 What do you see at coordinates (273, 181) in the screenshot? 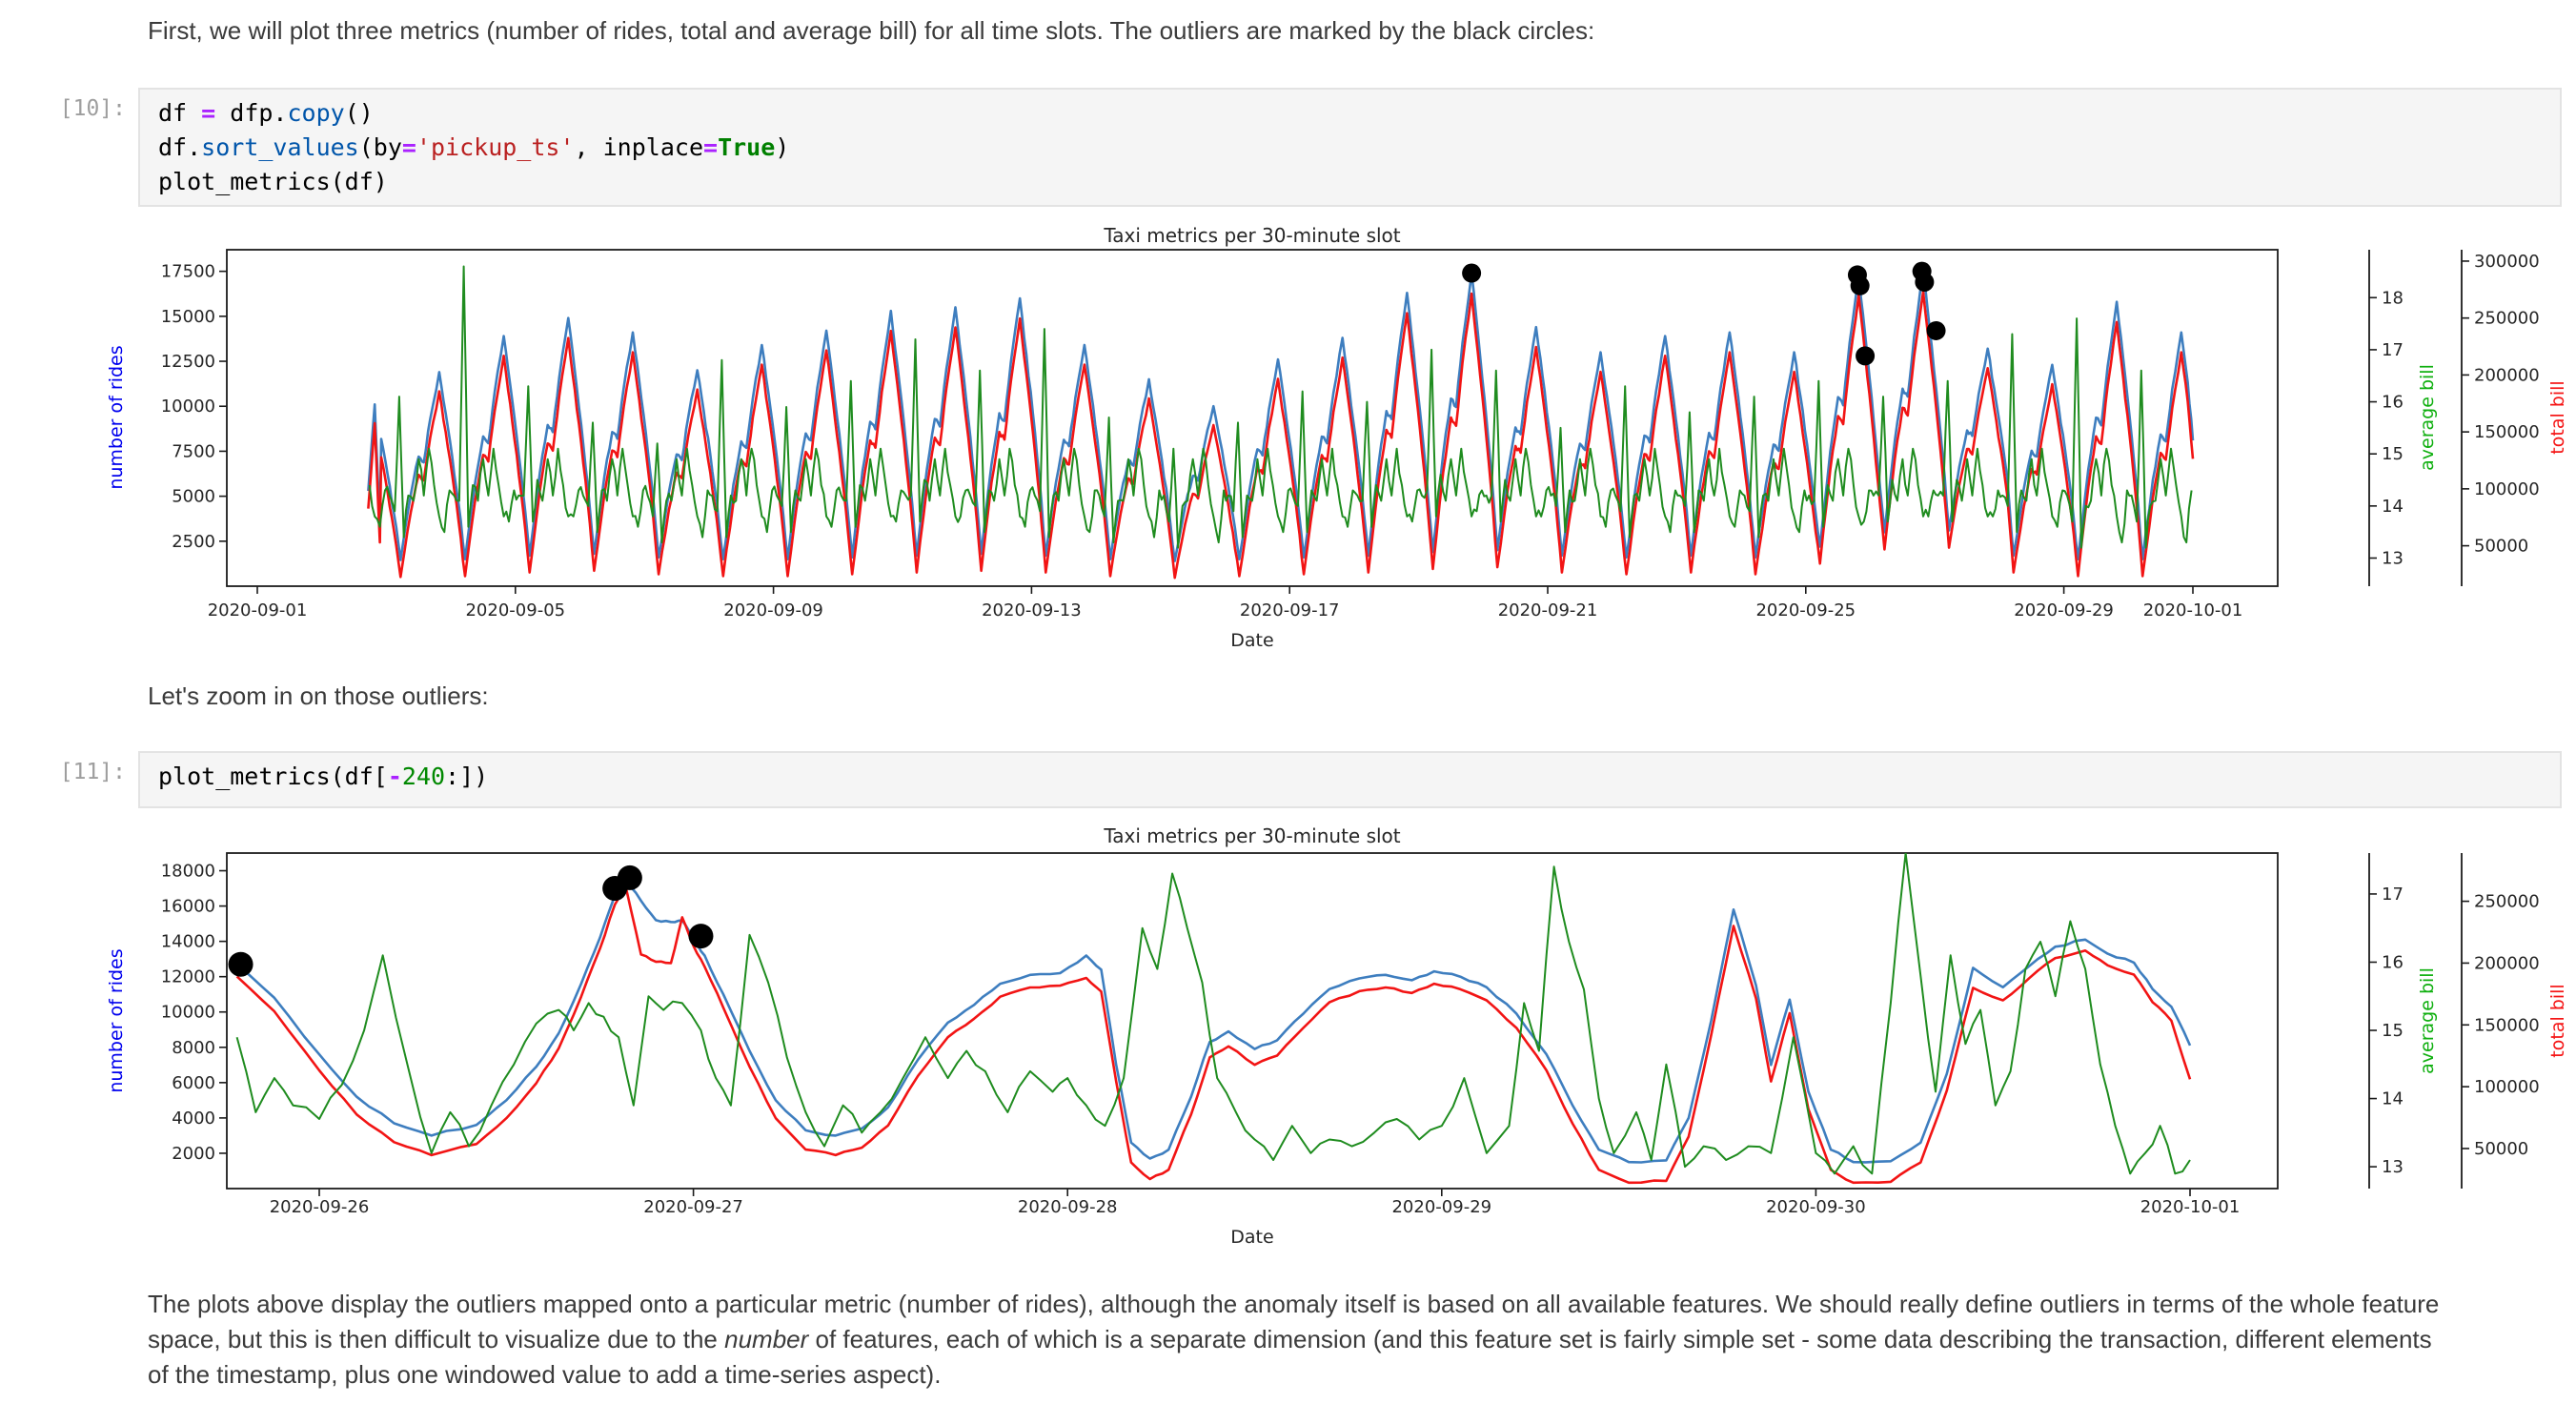
I see `code-line: plot_metrics(df)` at bounding box center [273, 181].